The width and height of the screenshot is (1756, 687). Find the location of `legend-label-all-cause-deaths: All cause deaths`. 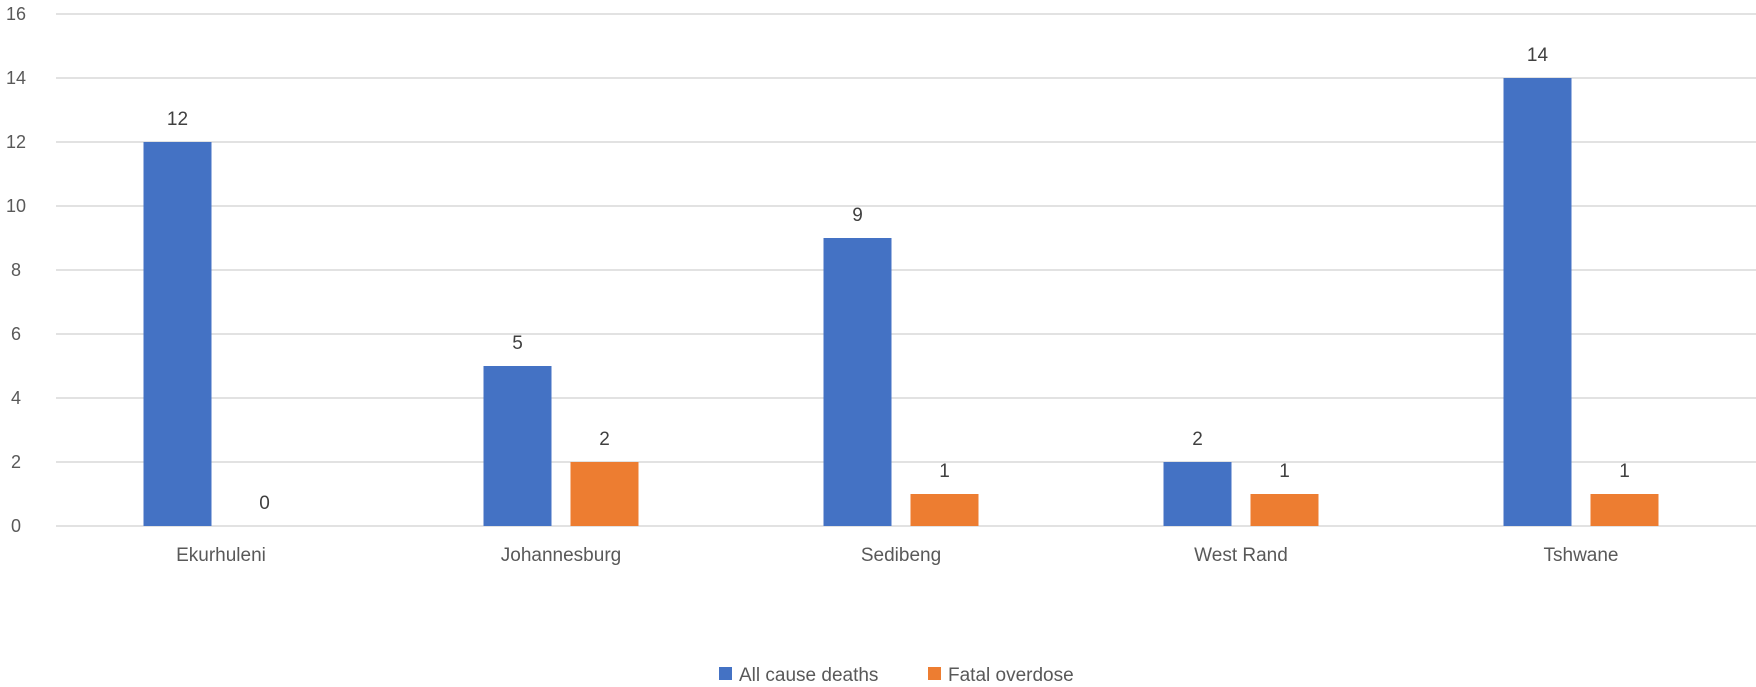

legend-label-all-cause-deaths: All cause deaths is located at coordinates (808, 675).